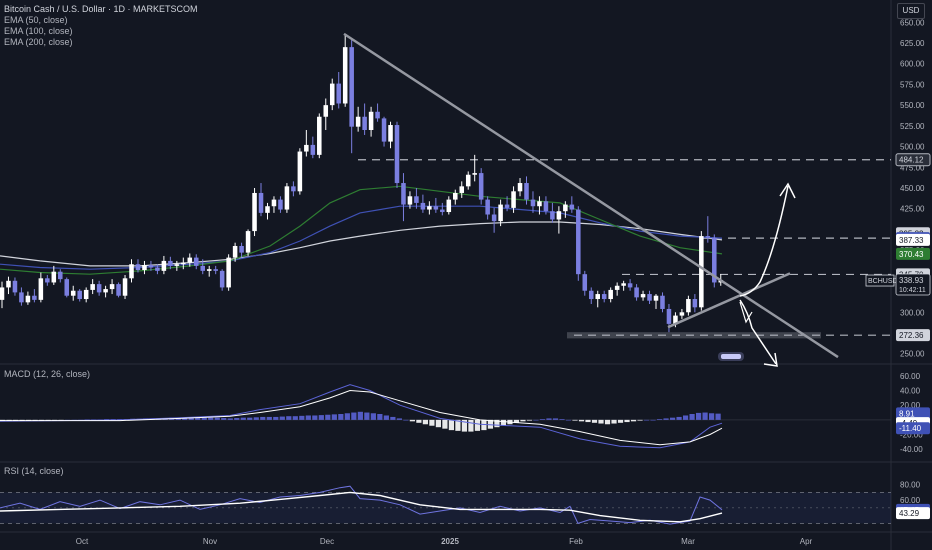  Describe the element at coordinates (758, 332) in the screenshot. I see `bearish-projection-arrow` at that location.